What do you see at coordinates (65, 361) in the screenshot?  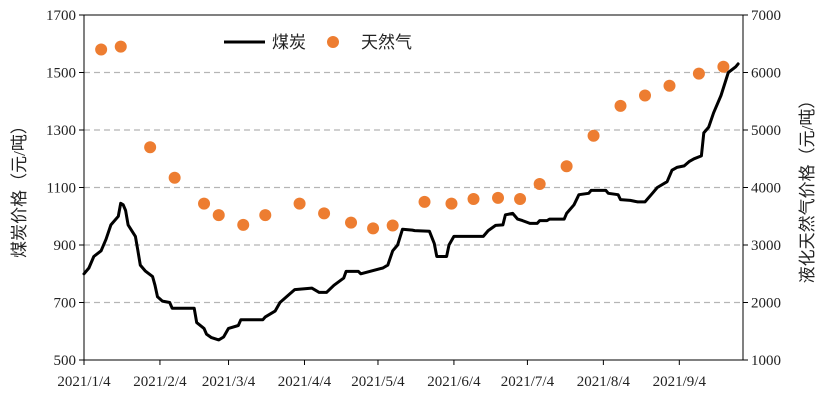 I see `y-left-tick-label: 500` at bounding box center [65, 361].